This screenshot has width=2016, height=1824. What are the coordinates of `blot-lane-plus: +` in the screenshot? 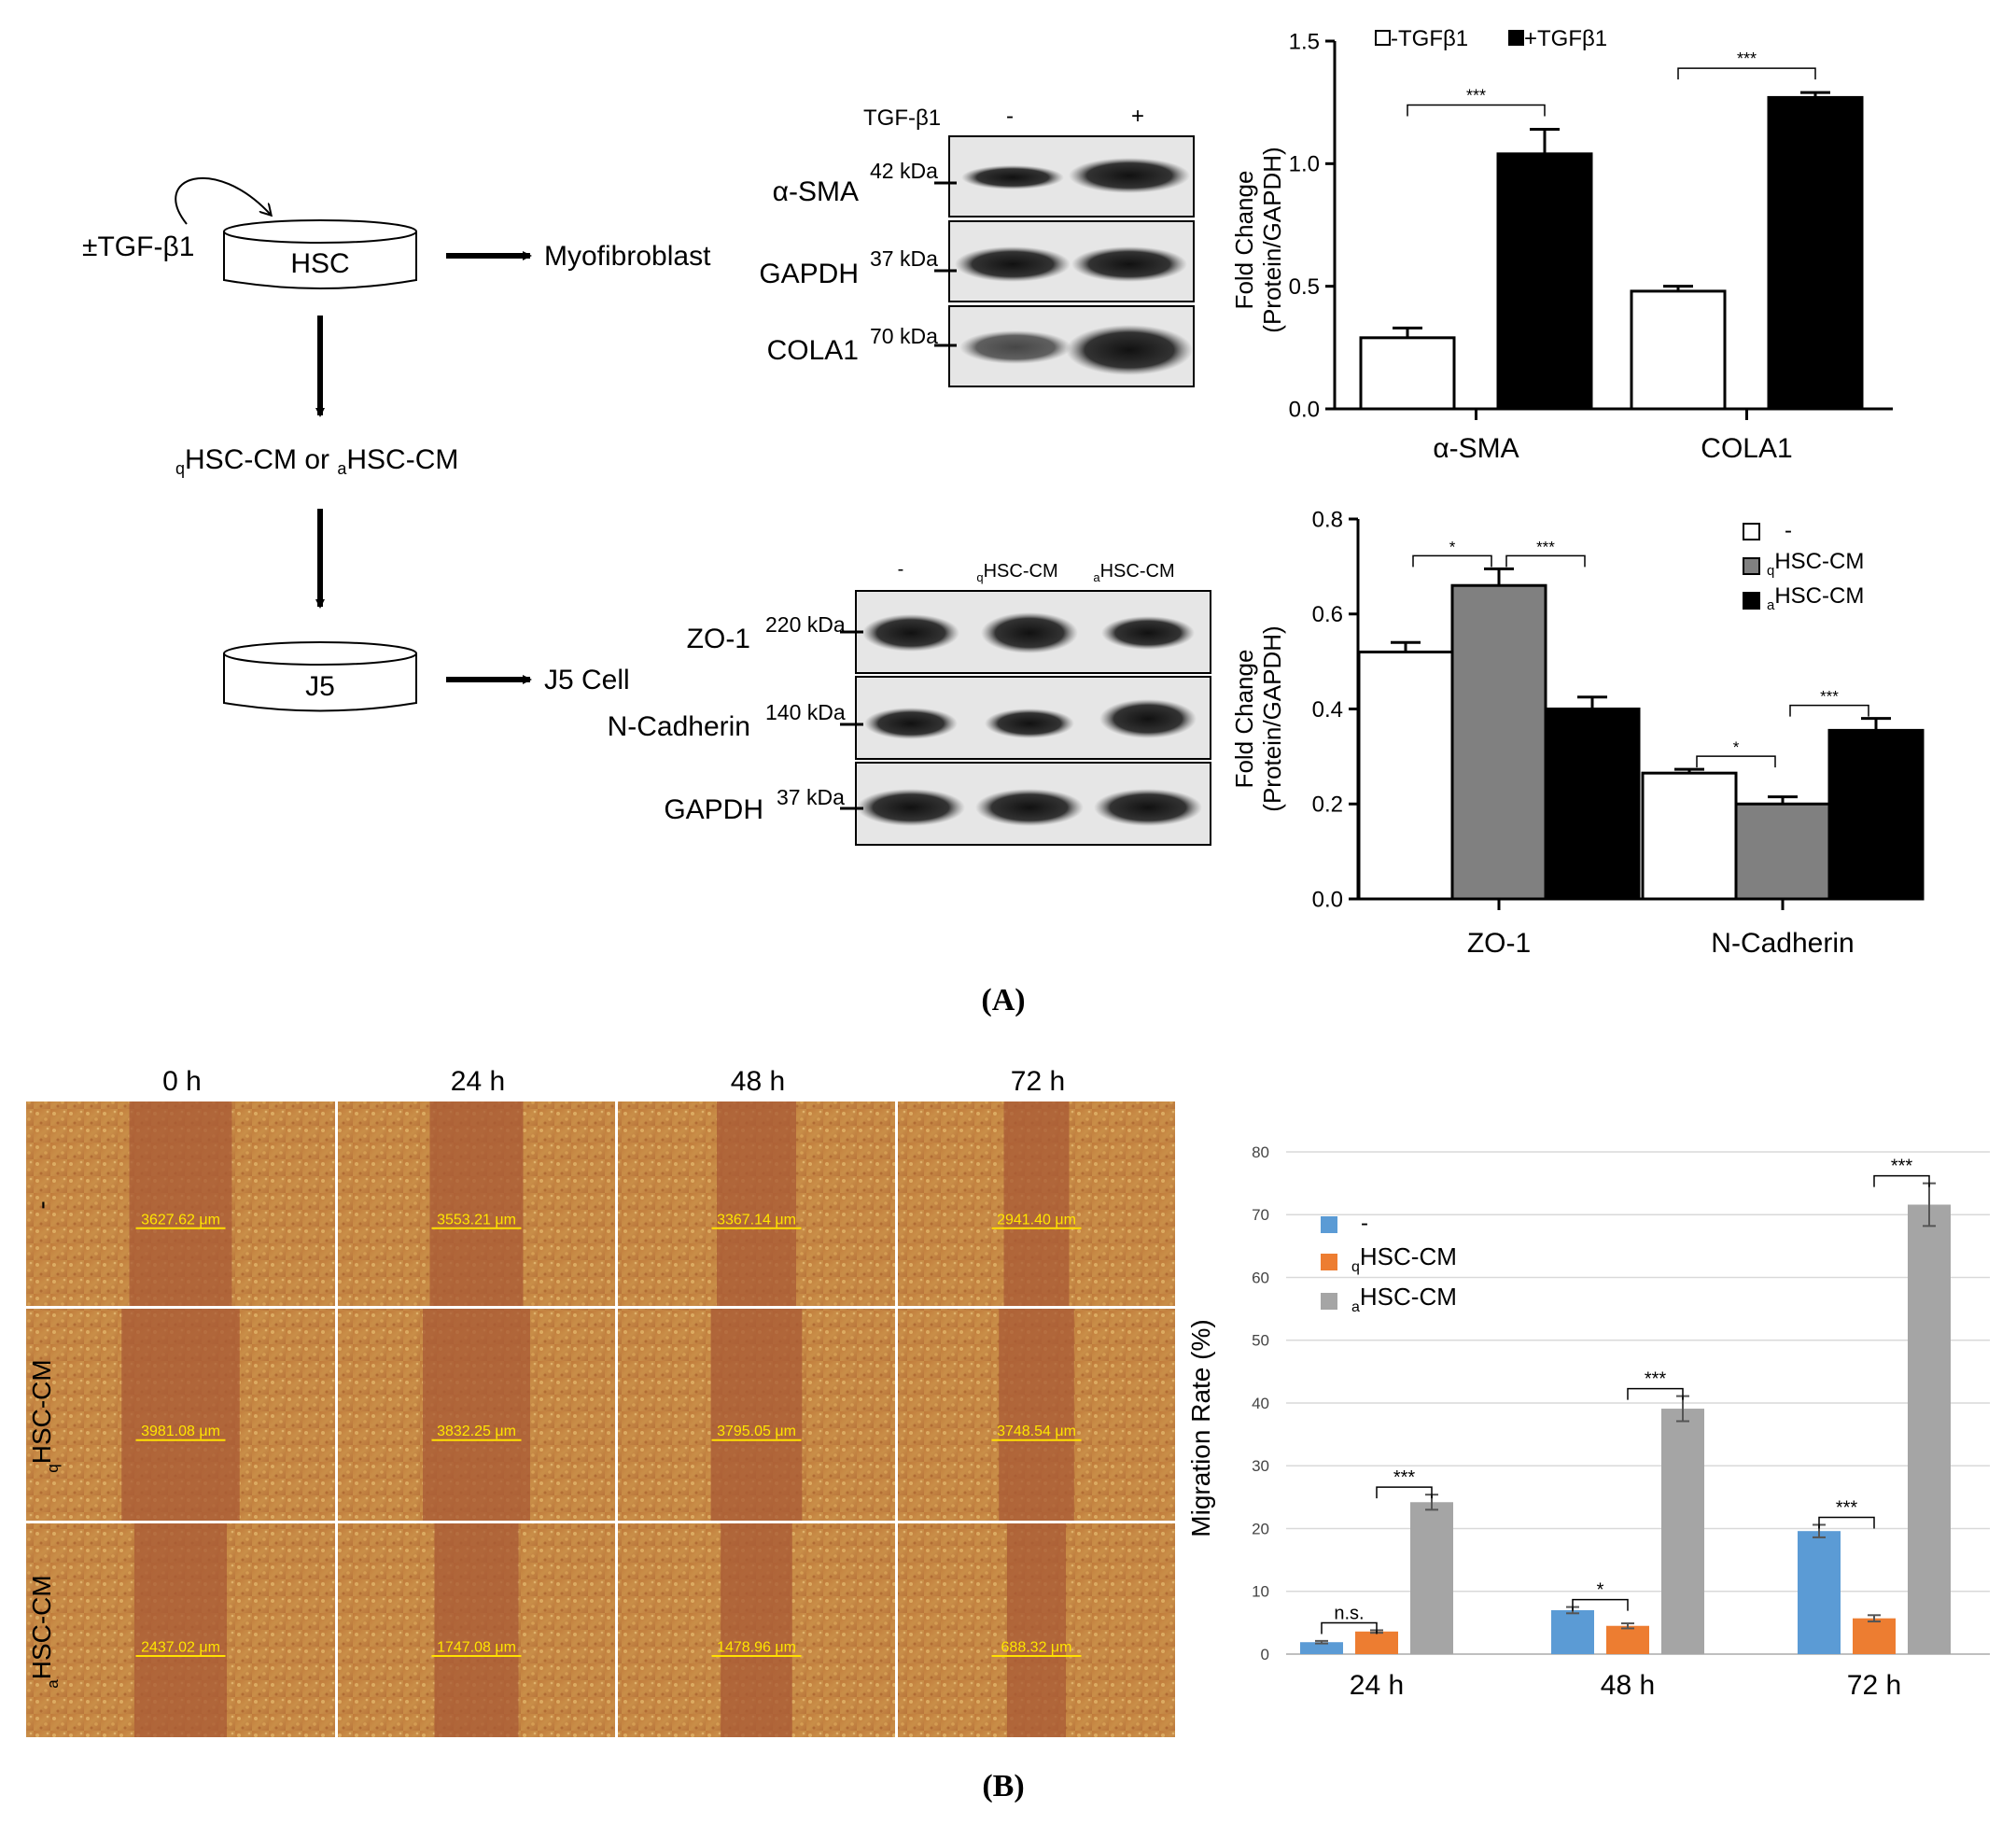 It's located at (1137, 117).